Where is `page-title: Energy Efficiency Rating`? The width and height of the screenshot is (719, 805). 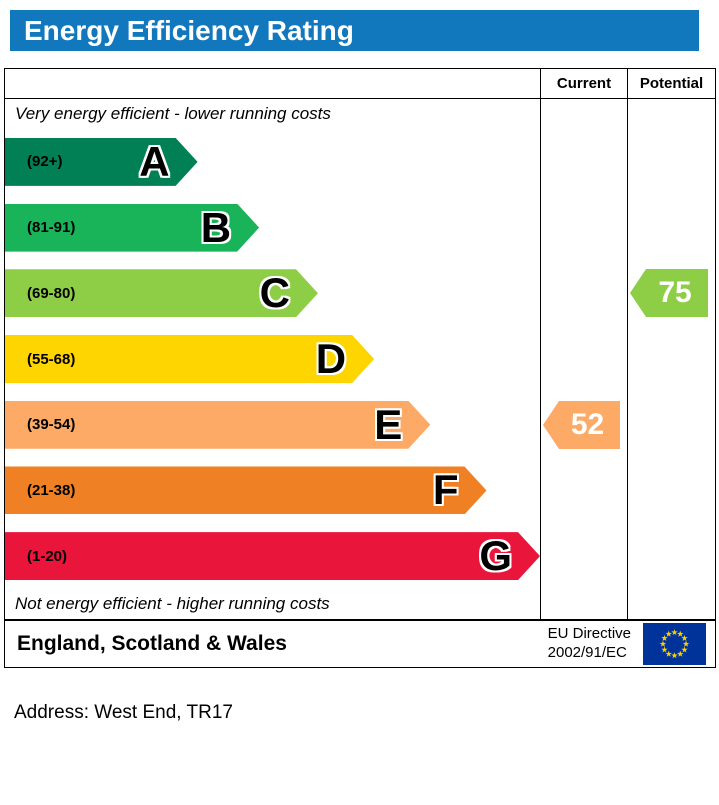
page-title: Energy Efficiency Rating is located at coordinates (189, 30).